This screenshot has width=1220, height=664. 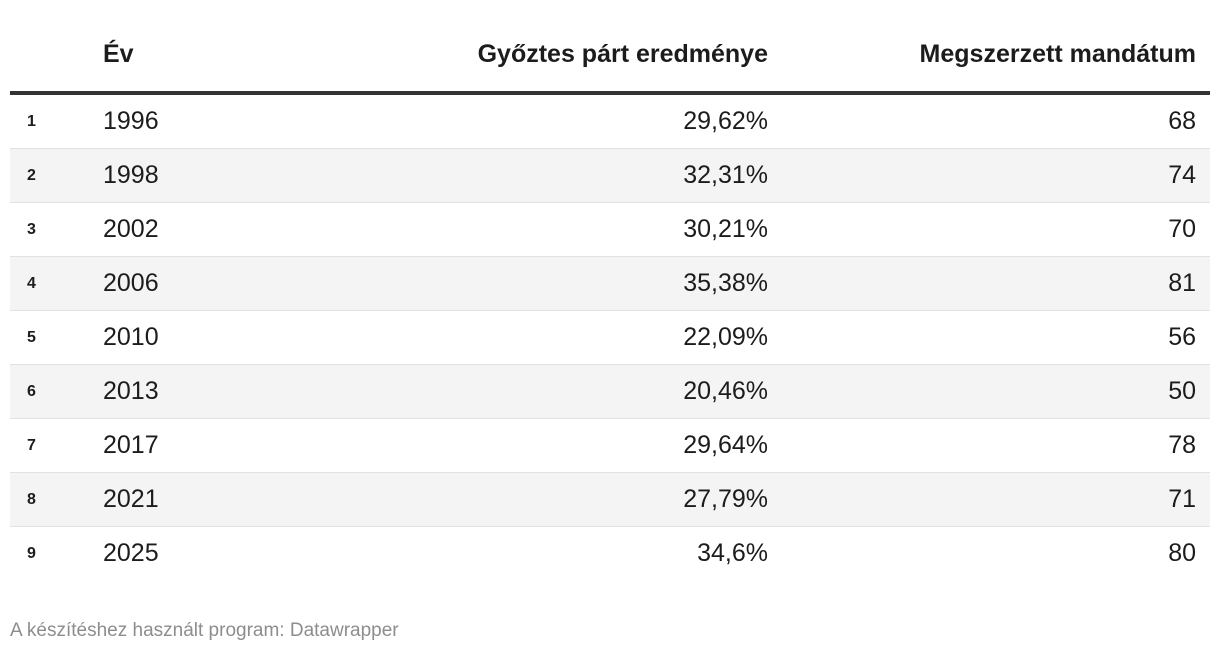 I want to click on winning-party-result-cell: 29,62%, so click(x=725, y=121).